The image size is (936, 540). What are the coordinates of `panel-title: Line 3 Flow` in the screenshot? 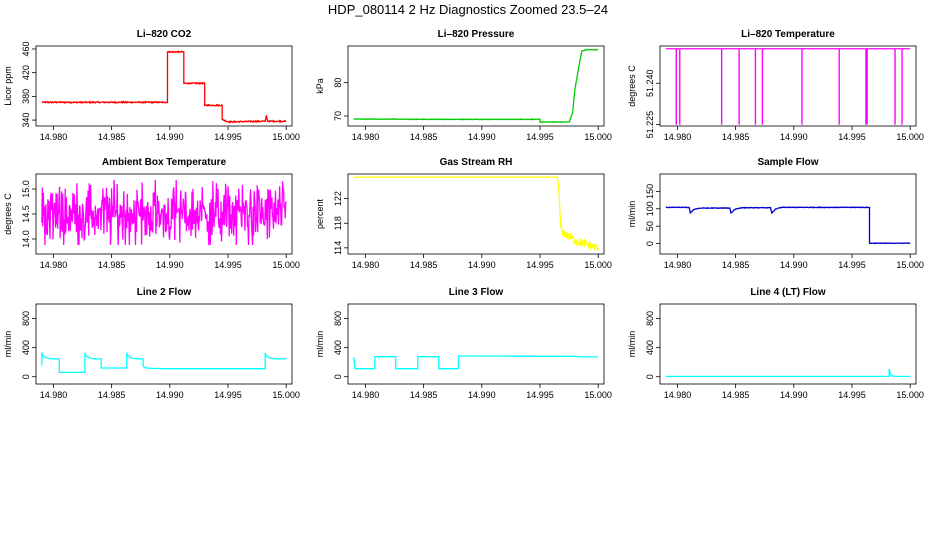 It's located at (476, 292).